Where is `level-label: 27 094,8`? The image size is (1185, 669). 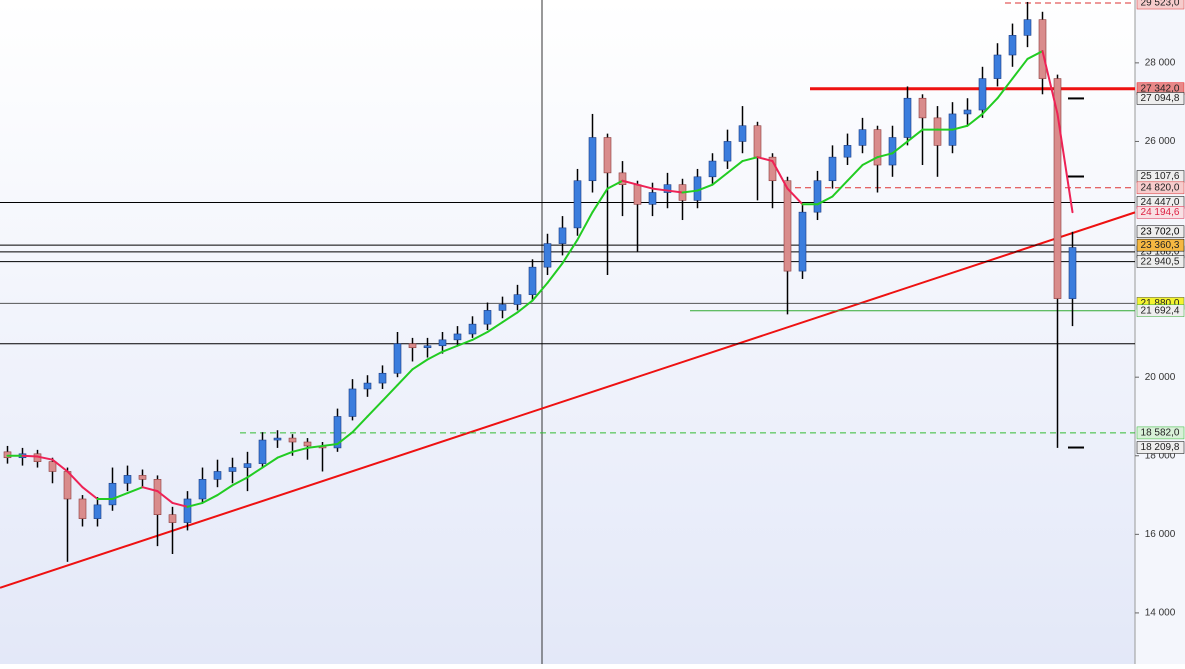
level-label: 27 094,8 is located at coordinates (1160, 98).